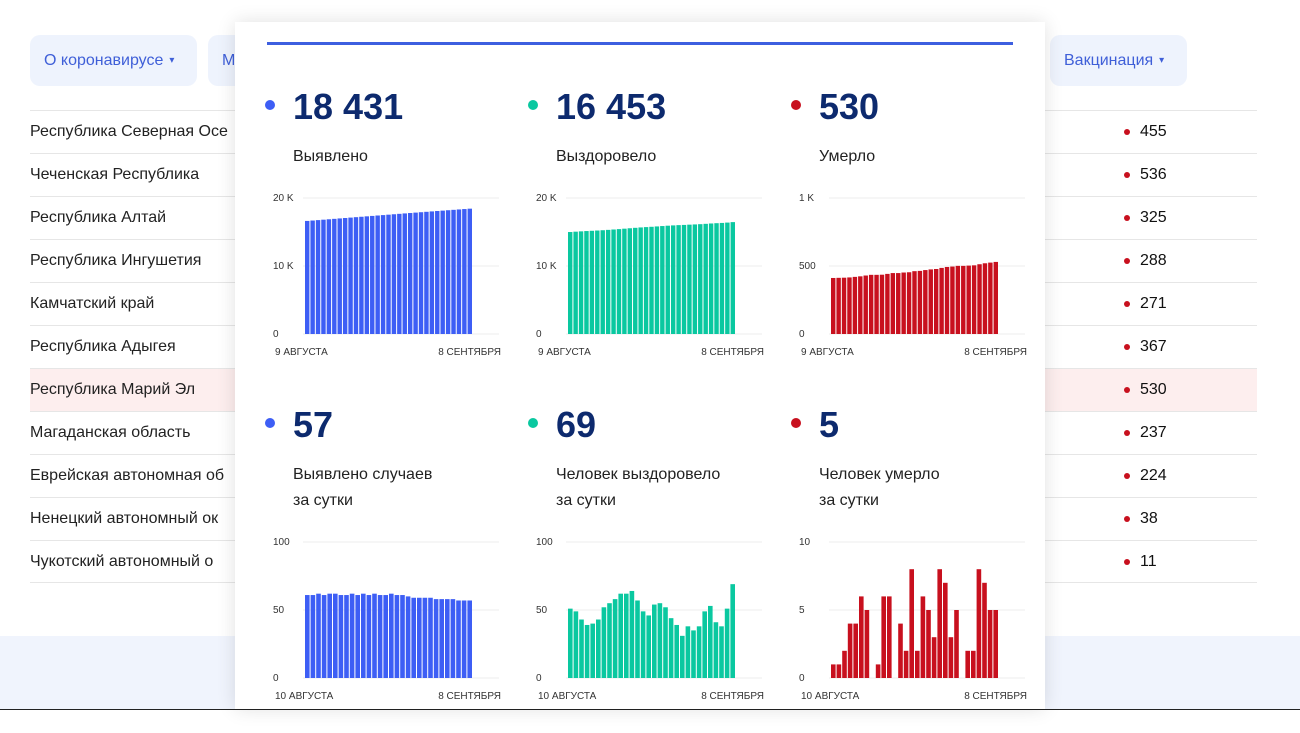  Describe the element at coordinates (650, 619) in the screenshot. I see `bar-chart-recovered-daily: 0 50 100 10 АВГУСТА 8 СЕНТЯБРЯ` at that location.